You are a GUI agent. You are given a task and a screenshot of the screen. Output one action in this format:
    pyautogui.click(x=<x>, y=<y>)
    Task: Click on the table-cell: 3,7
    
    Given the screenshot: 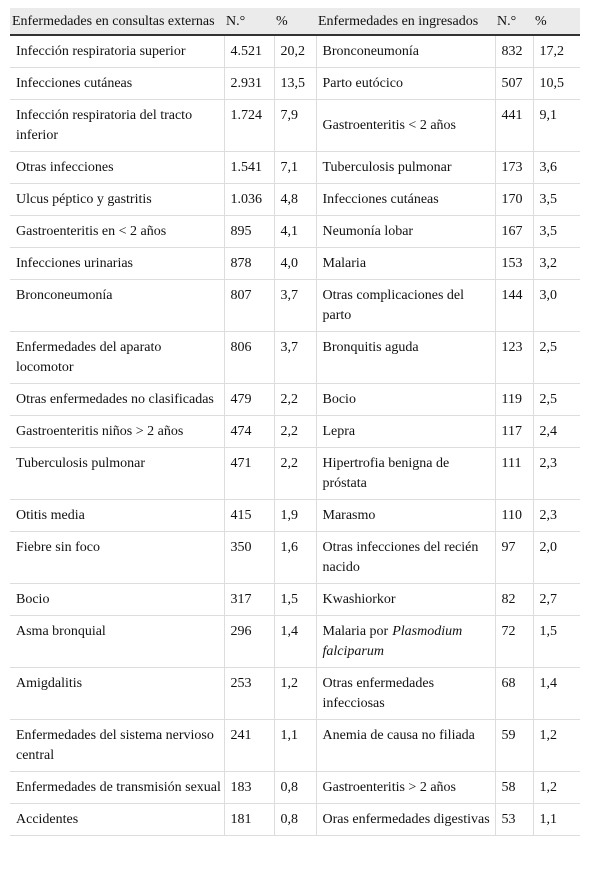 What is the action you would take?
    pyautogui.click(x=295, y=305)
    